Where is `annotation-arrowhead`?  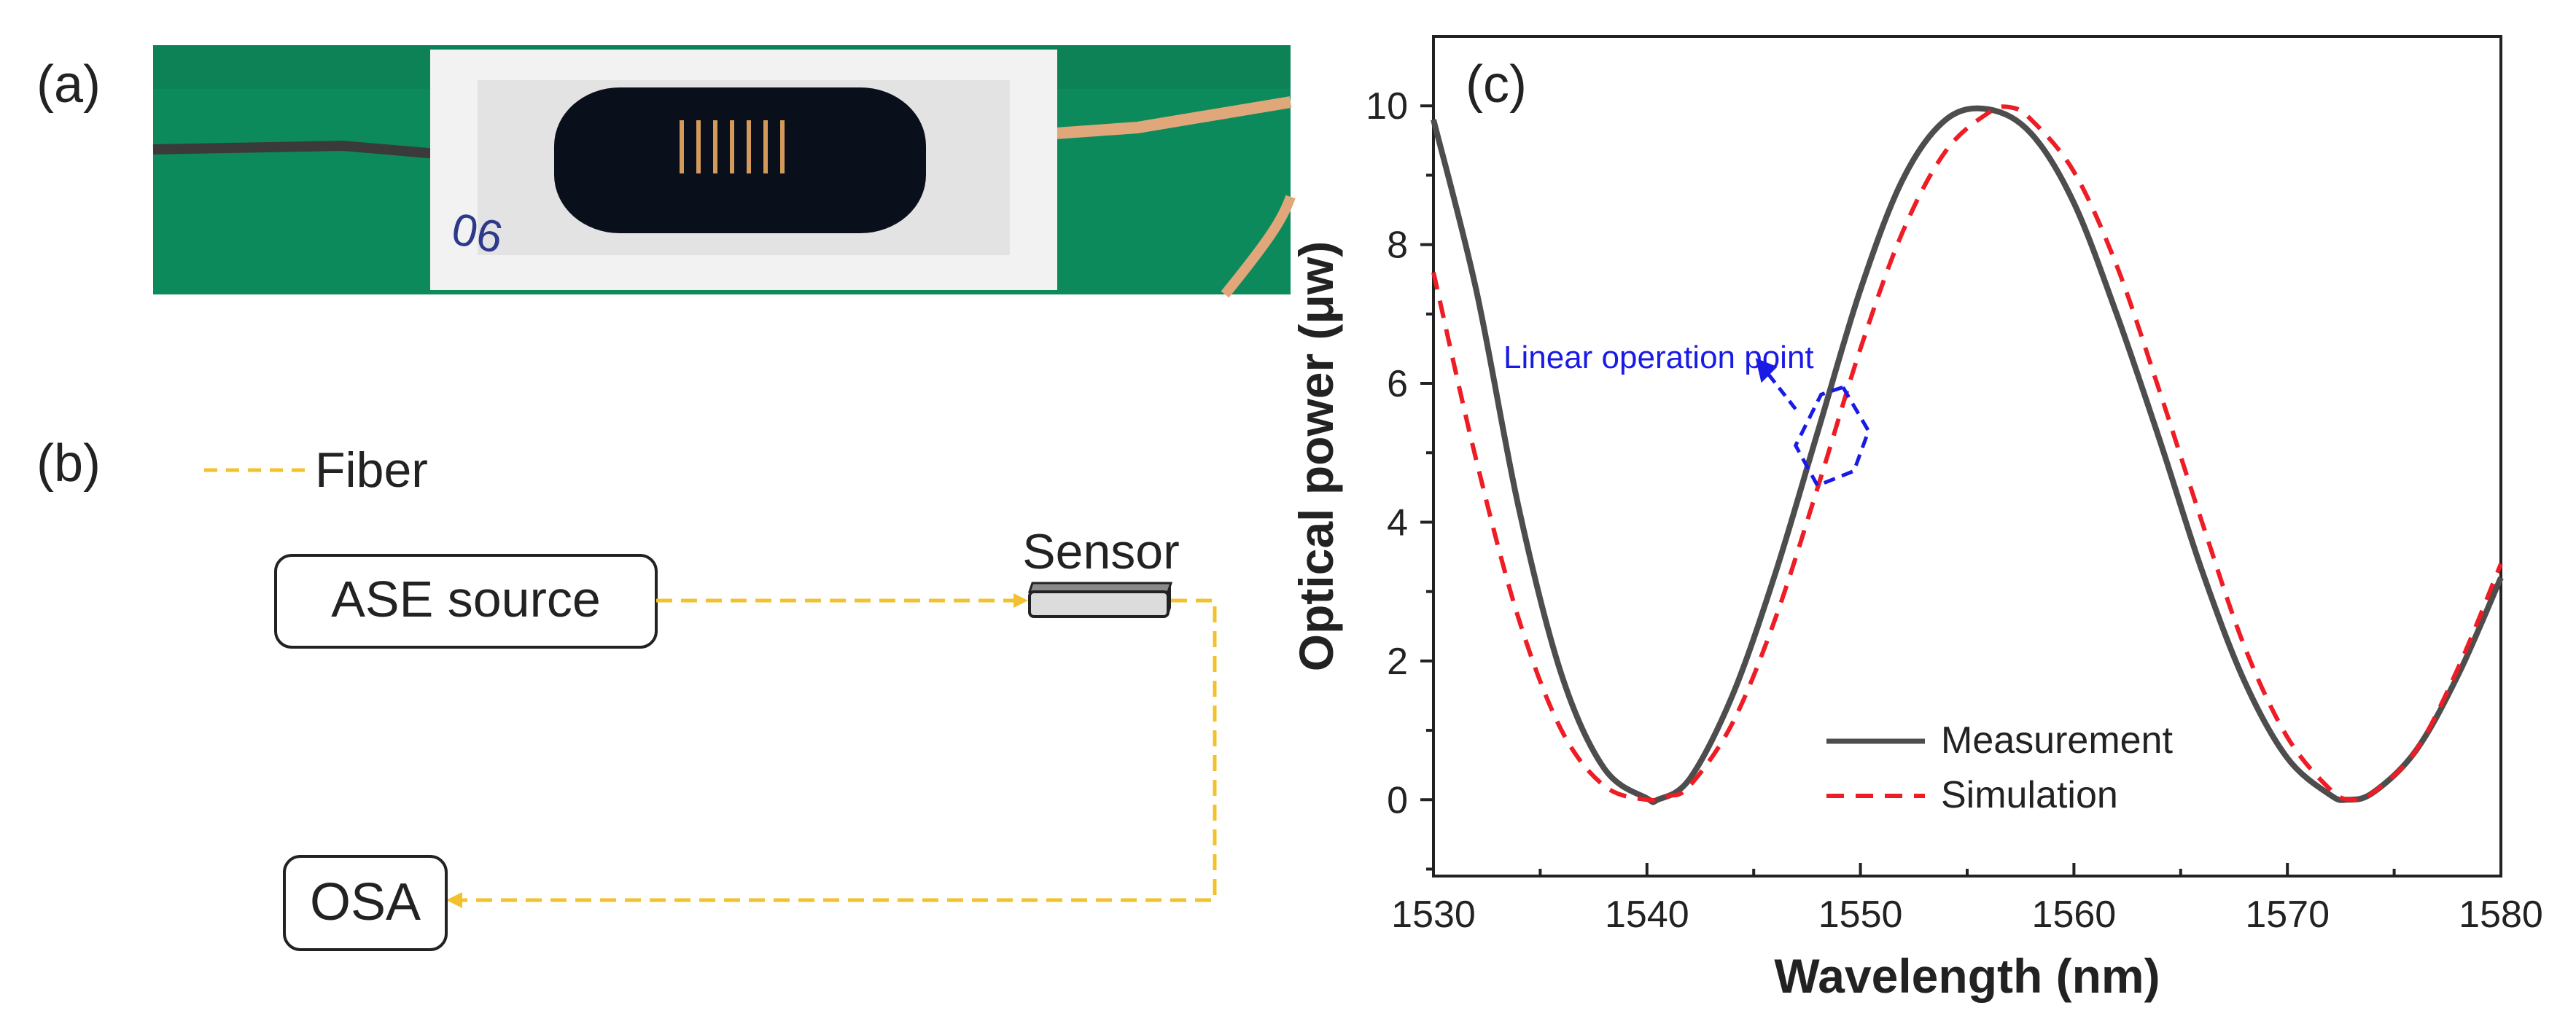 annotation-arrowhead is located at coordinates (1766, 370).